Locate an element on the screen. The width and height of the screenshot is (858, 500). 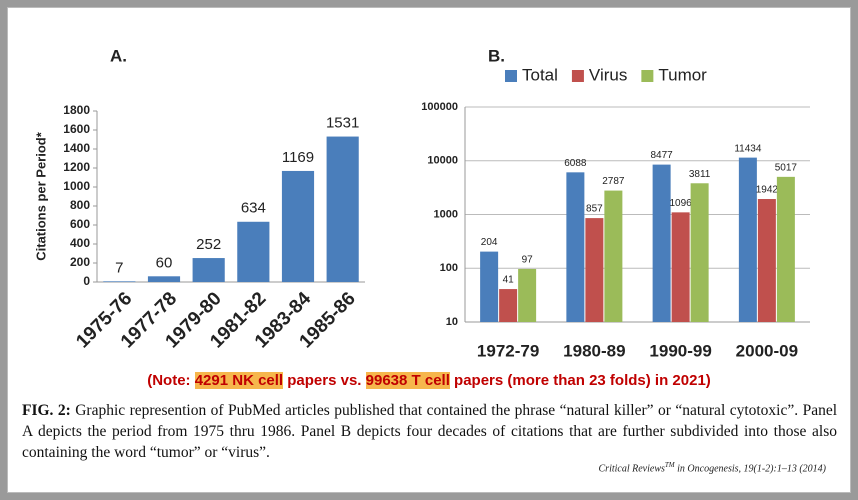
y-tick-label: 800 is located at coordinates (80, 205).